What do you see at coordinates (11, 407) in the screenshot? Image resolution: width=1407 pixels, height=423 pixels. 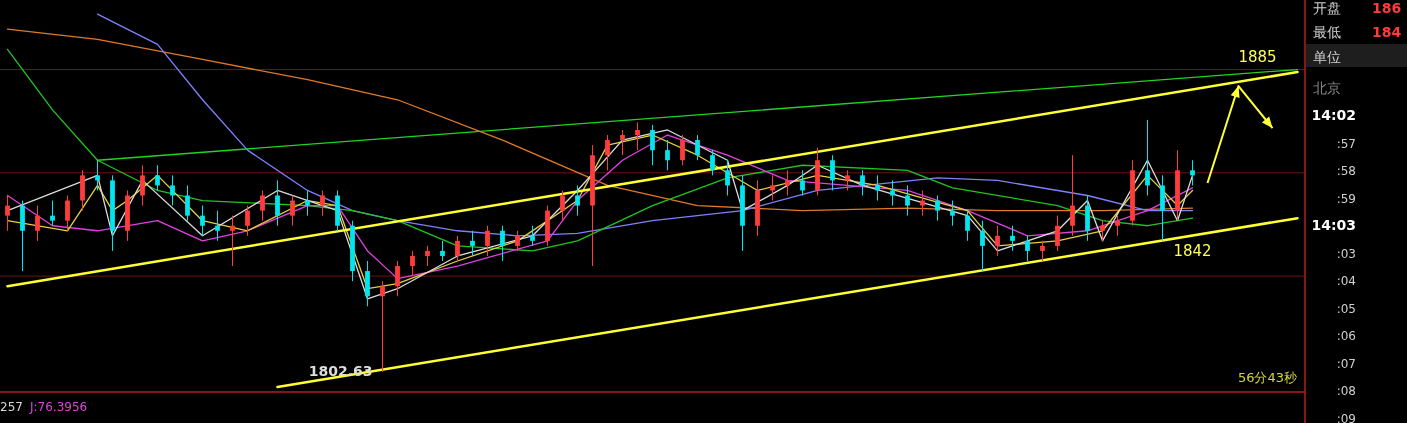 I see `text: 257` at bounding box center [11, 407].